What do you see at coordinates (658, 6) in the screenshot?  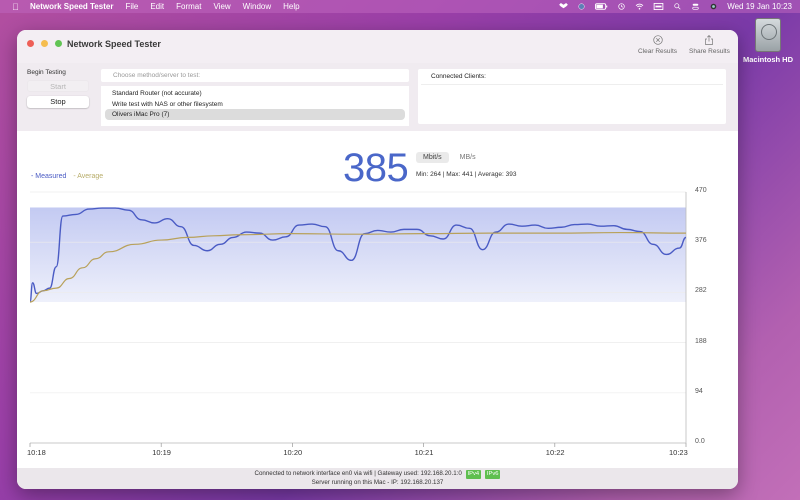 I see `keyboard-icon` at bounding box center [658, 6].